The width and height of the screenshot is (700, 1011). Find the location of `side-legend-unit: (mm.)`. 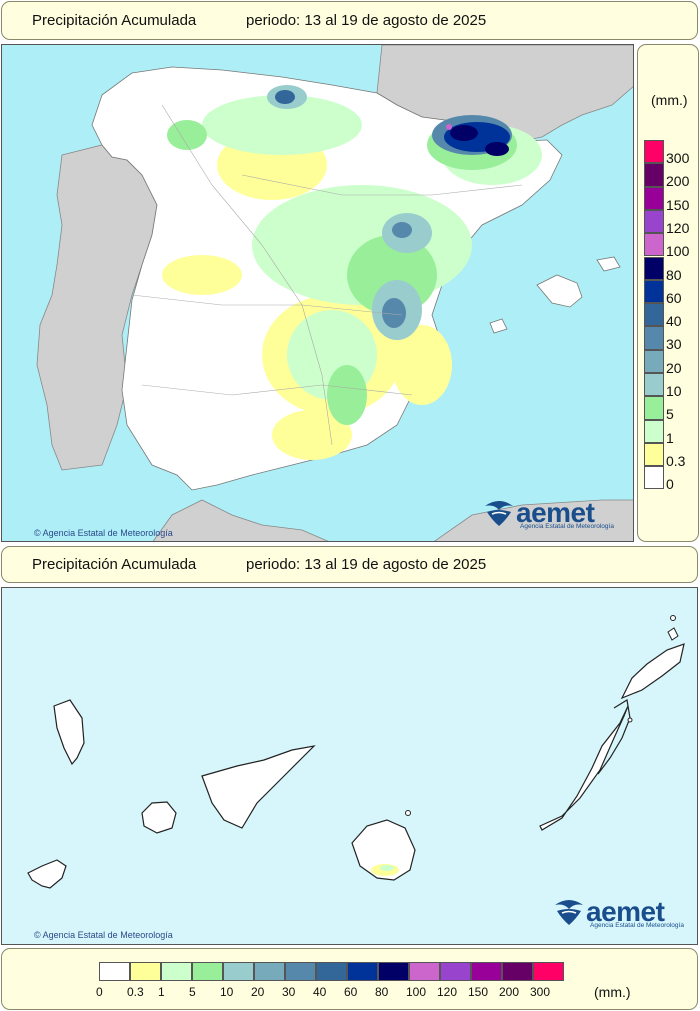

side-legend-unit: (mm.) is located at coordinates (669, 100).